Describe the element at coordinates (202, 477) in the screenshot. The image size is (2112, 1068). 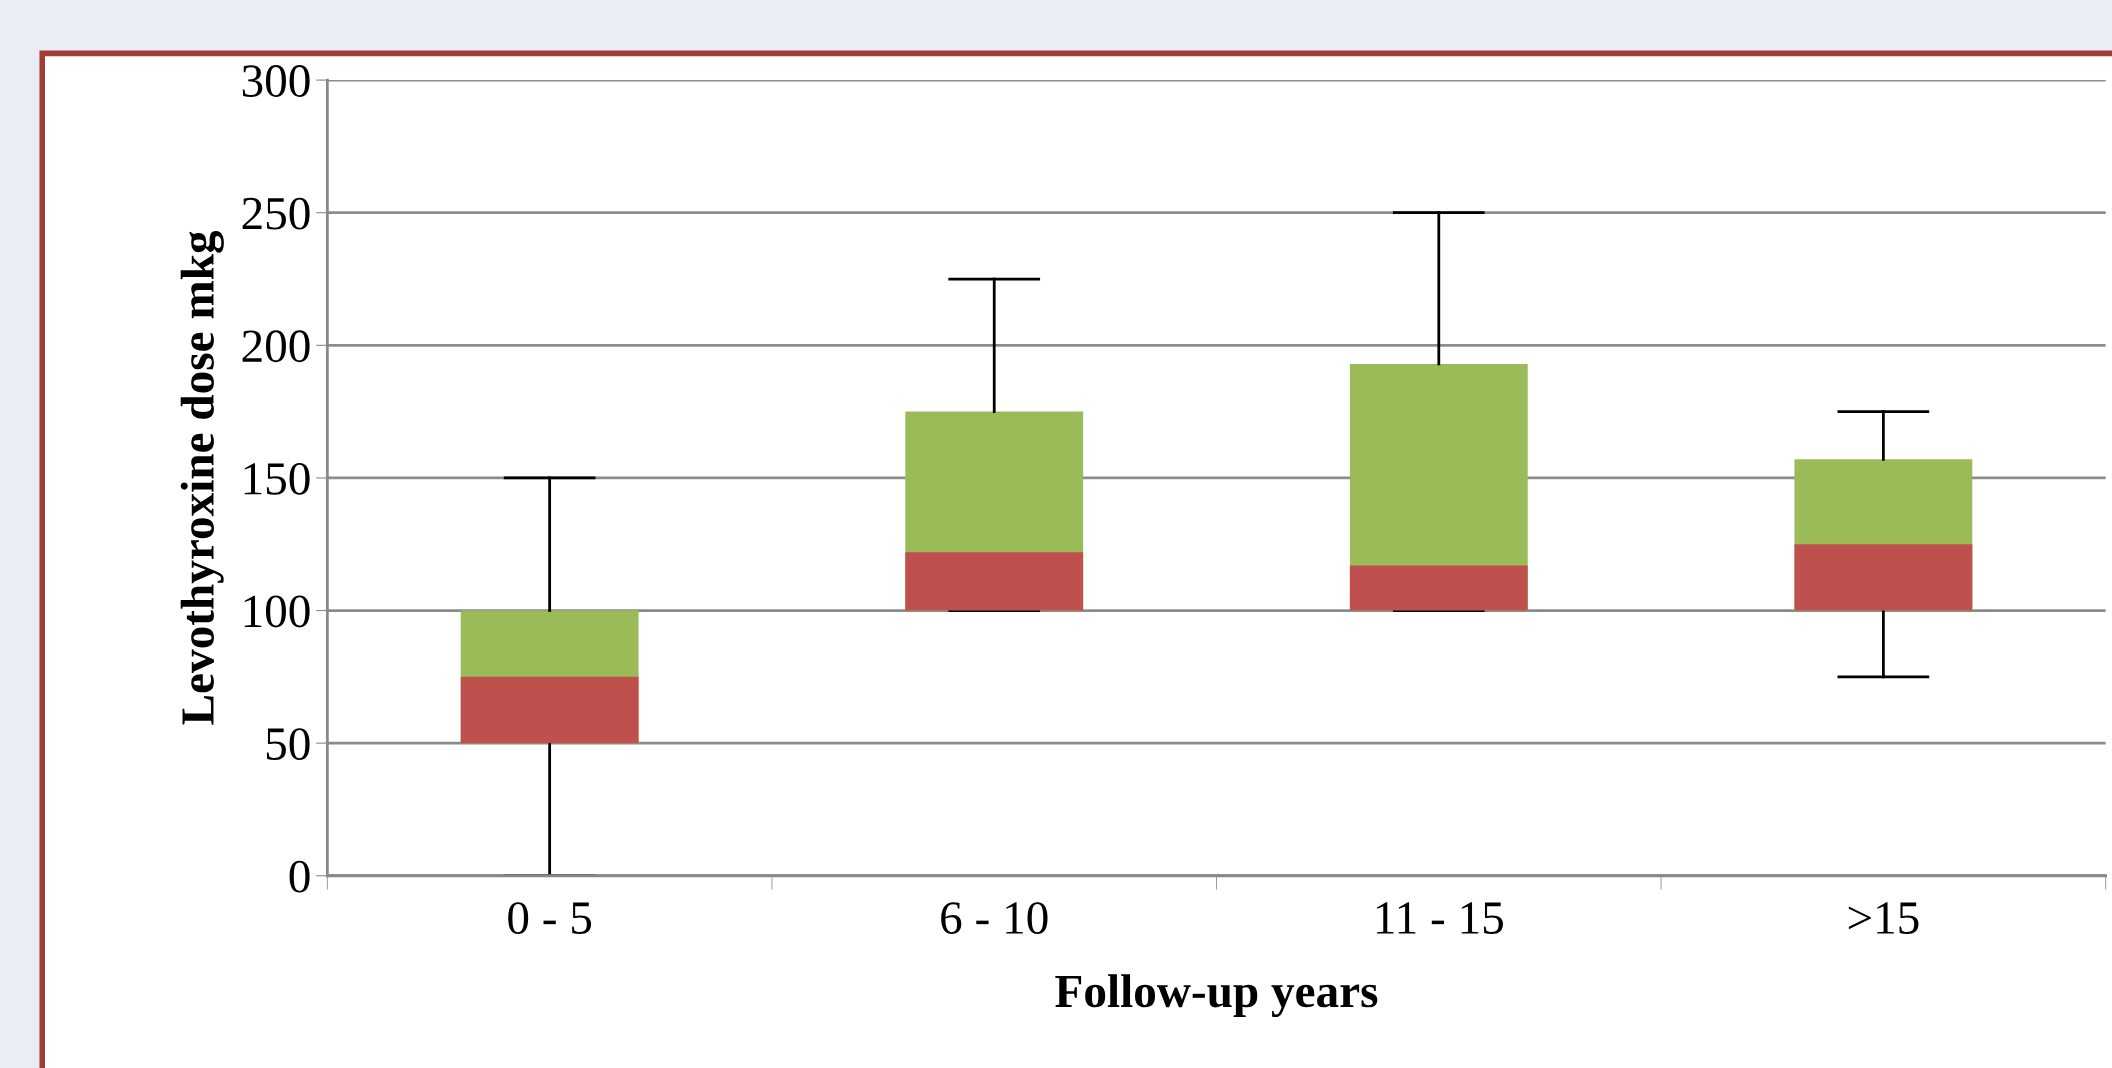
I see `y-axis-title: Levothyroxine dose mkg` at that location.